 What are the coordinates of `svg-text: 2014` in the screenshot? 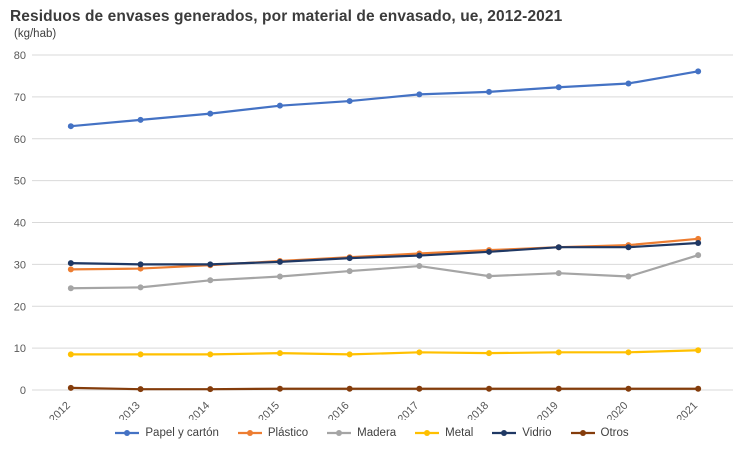 It's located at (200, 410).